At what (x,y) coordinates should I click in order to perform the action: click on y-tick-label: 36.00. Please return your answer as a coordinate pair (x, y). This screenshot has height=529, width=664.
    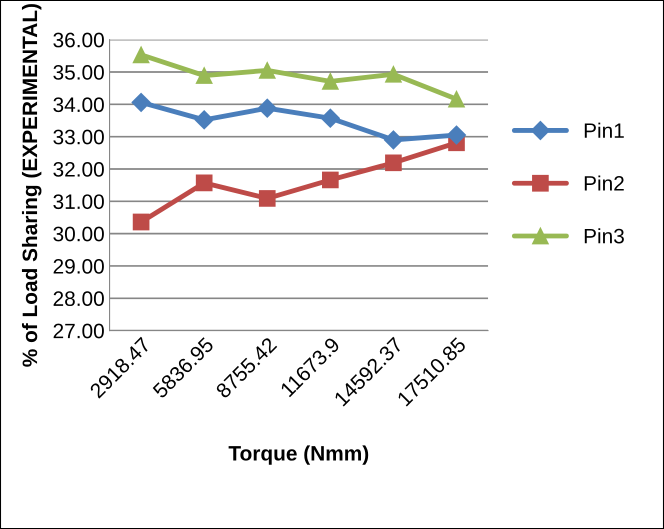
    Looking at the image, I should click on (78, 40).